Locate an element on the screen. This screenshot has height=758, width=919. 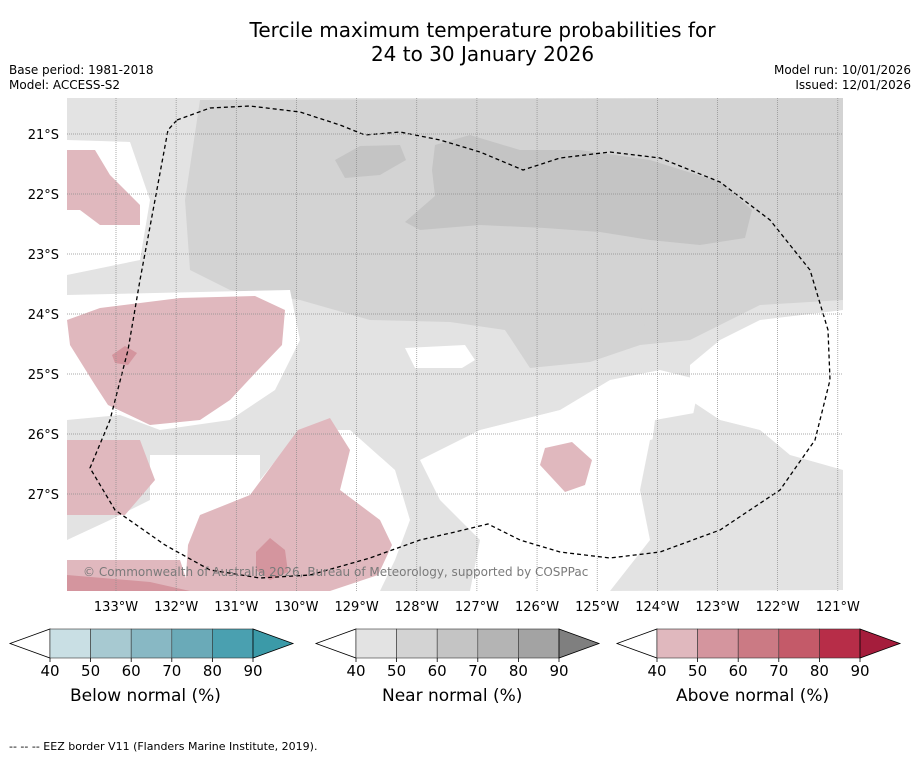
lon-label: 122°W is located at coordinates (778, 607).